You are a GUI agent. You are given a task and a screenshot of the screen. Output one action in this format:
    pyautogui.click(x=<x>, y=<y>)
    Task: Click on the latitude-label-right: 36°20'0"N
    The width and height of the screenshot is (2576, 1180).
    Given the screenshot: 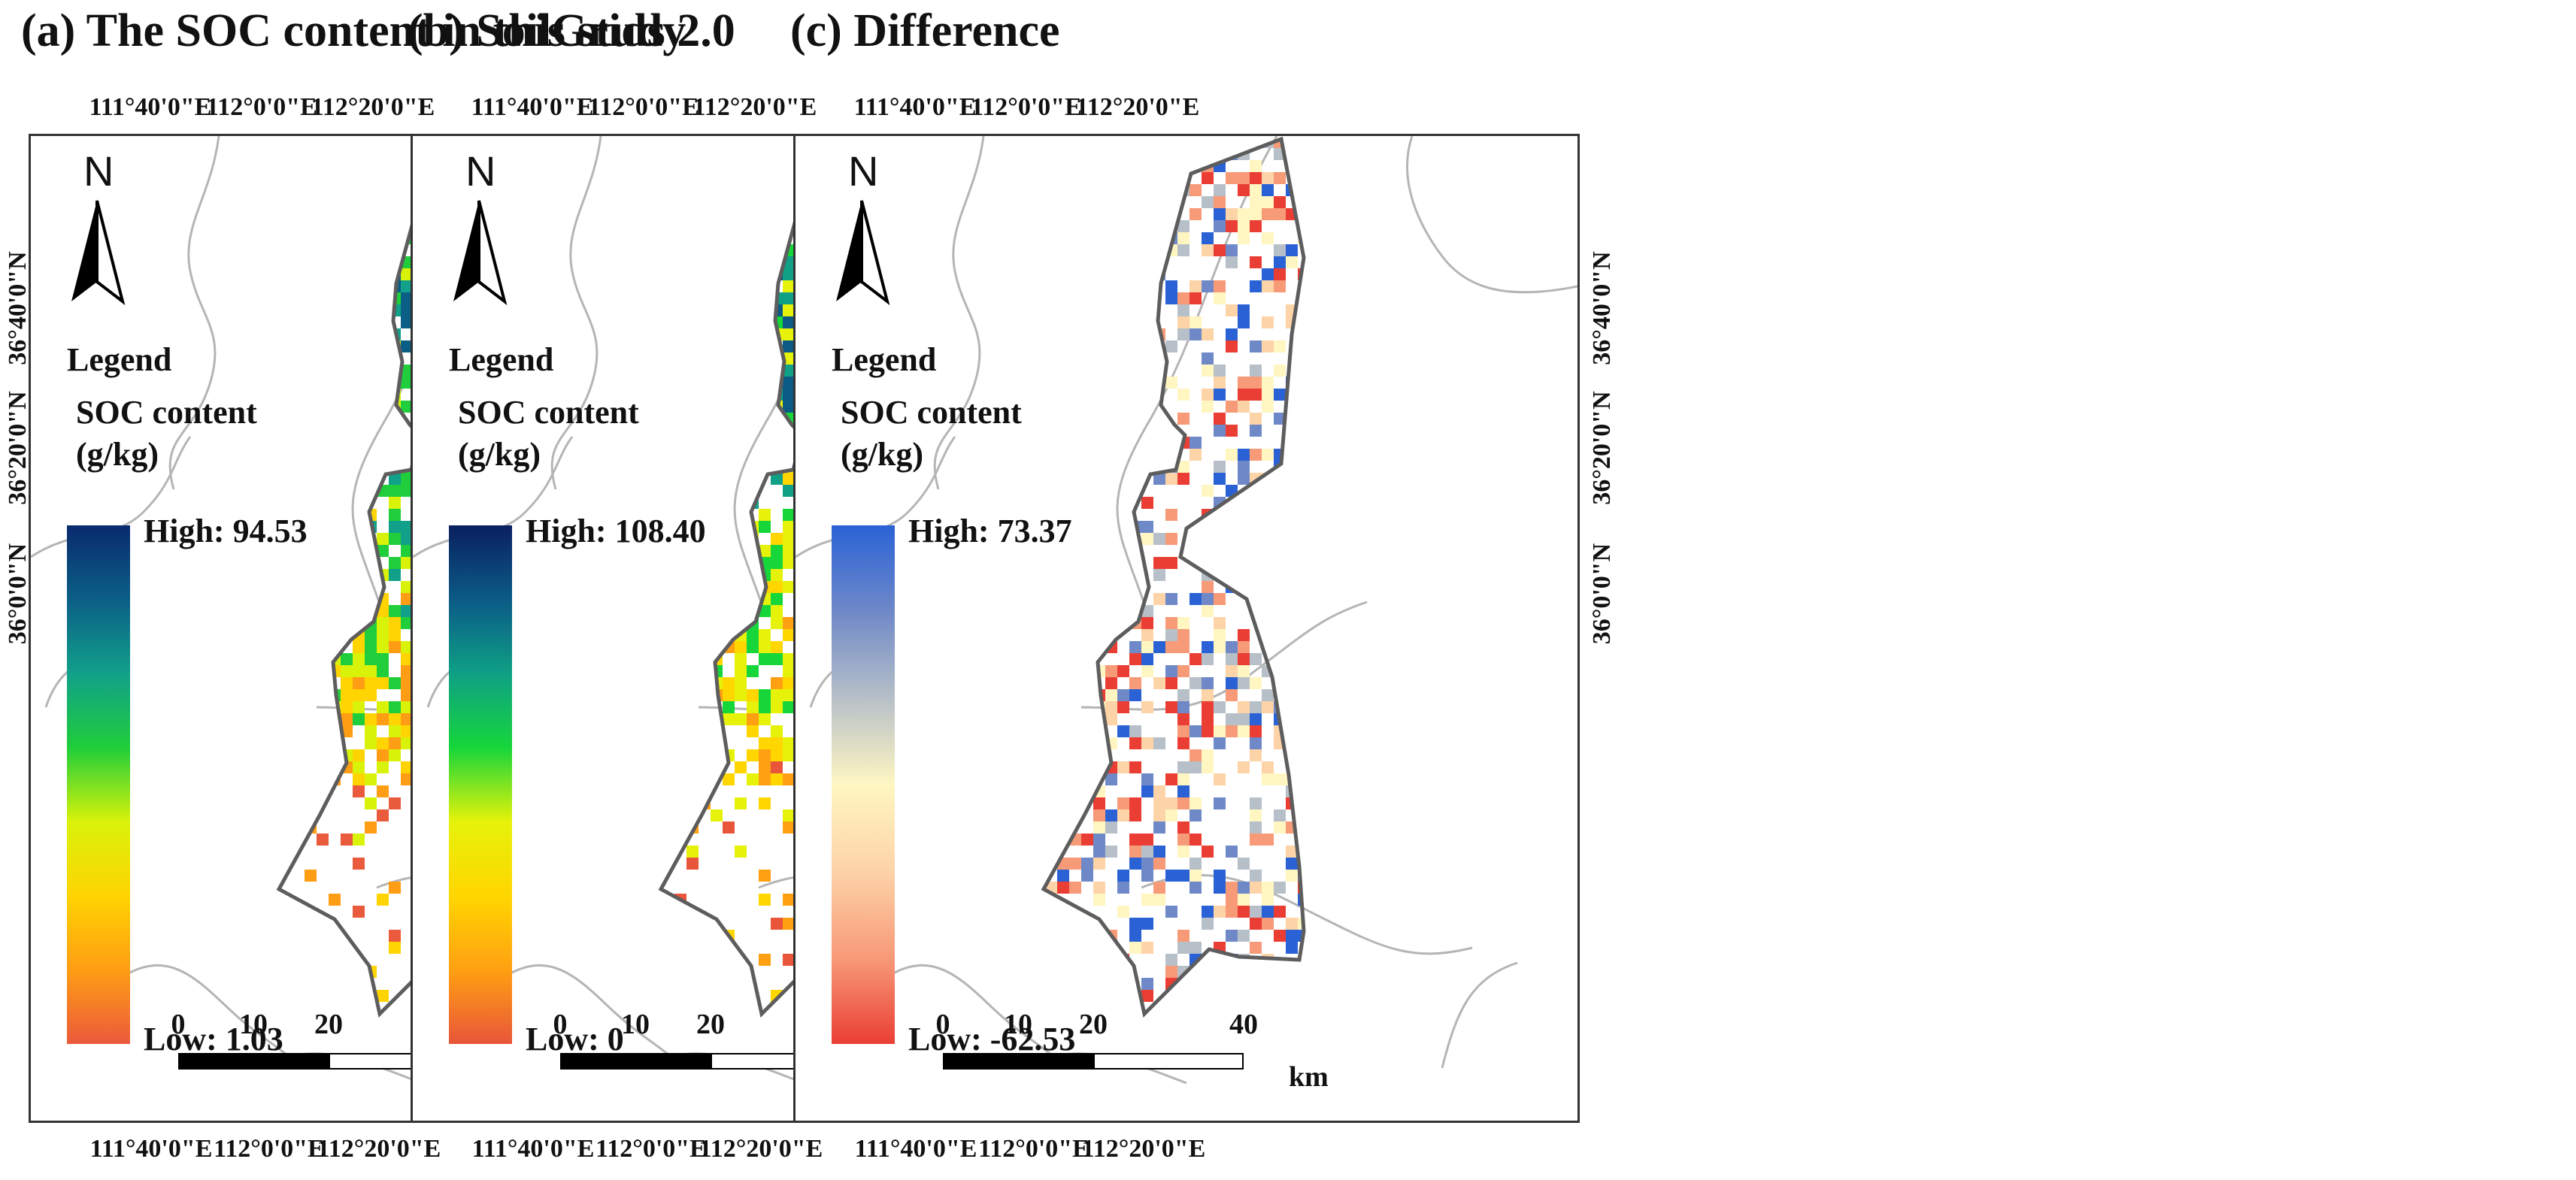 What is the action you would take?
    pyautogui.click(x=1602, y=448)
    